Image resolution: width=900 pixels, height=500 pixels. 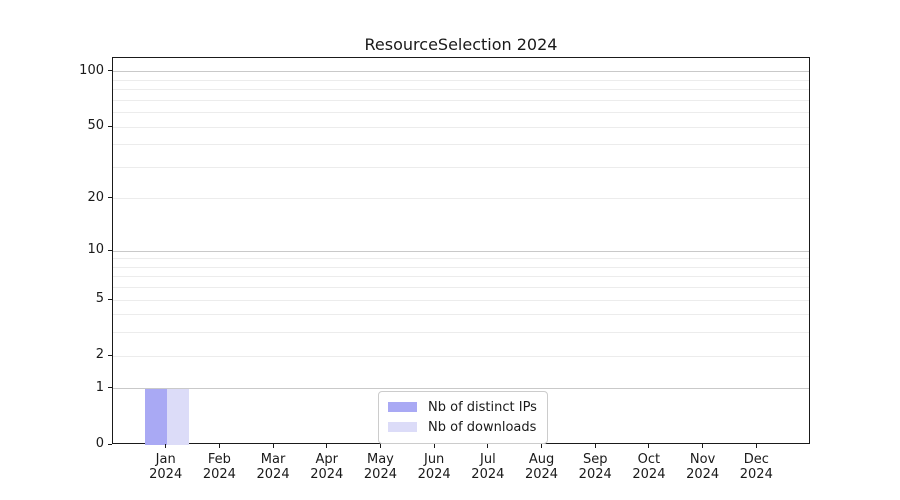 I want to click on legend-row-downloads: Nb of downloads, so click(x=462, y=427).